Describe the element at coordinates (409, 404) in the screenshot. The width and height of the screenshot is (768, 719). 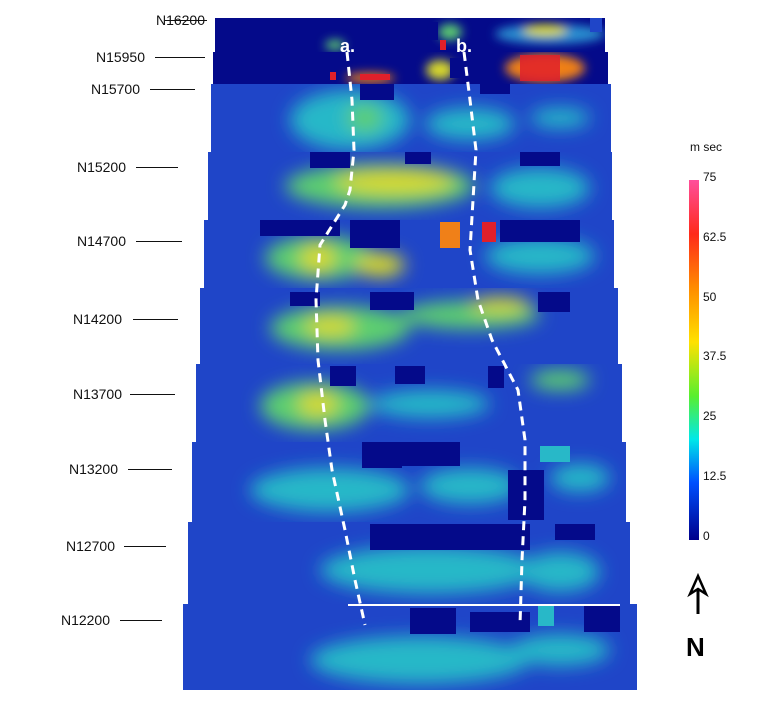
I see `section-n13700` at that location.